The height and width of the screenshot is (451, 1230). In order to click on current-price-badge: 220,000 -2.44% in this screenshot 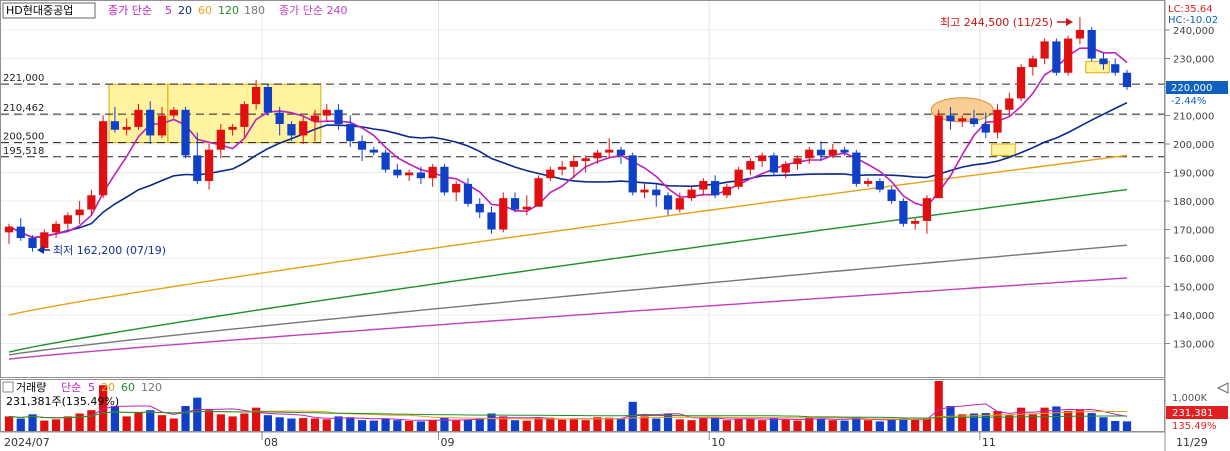, I will do `click(1197, 94)`.